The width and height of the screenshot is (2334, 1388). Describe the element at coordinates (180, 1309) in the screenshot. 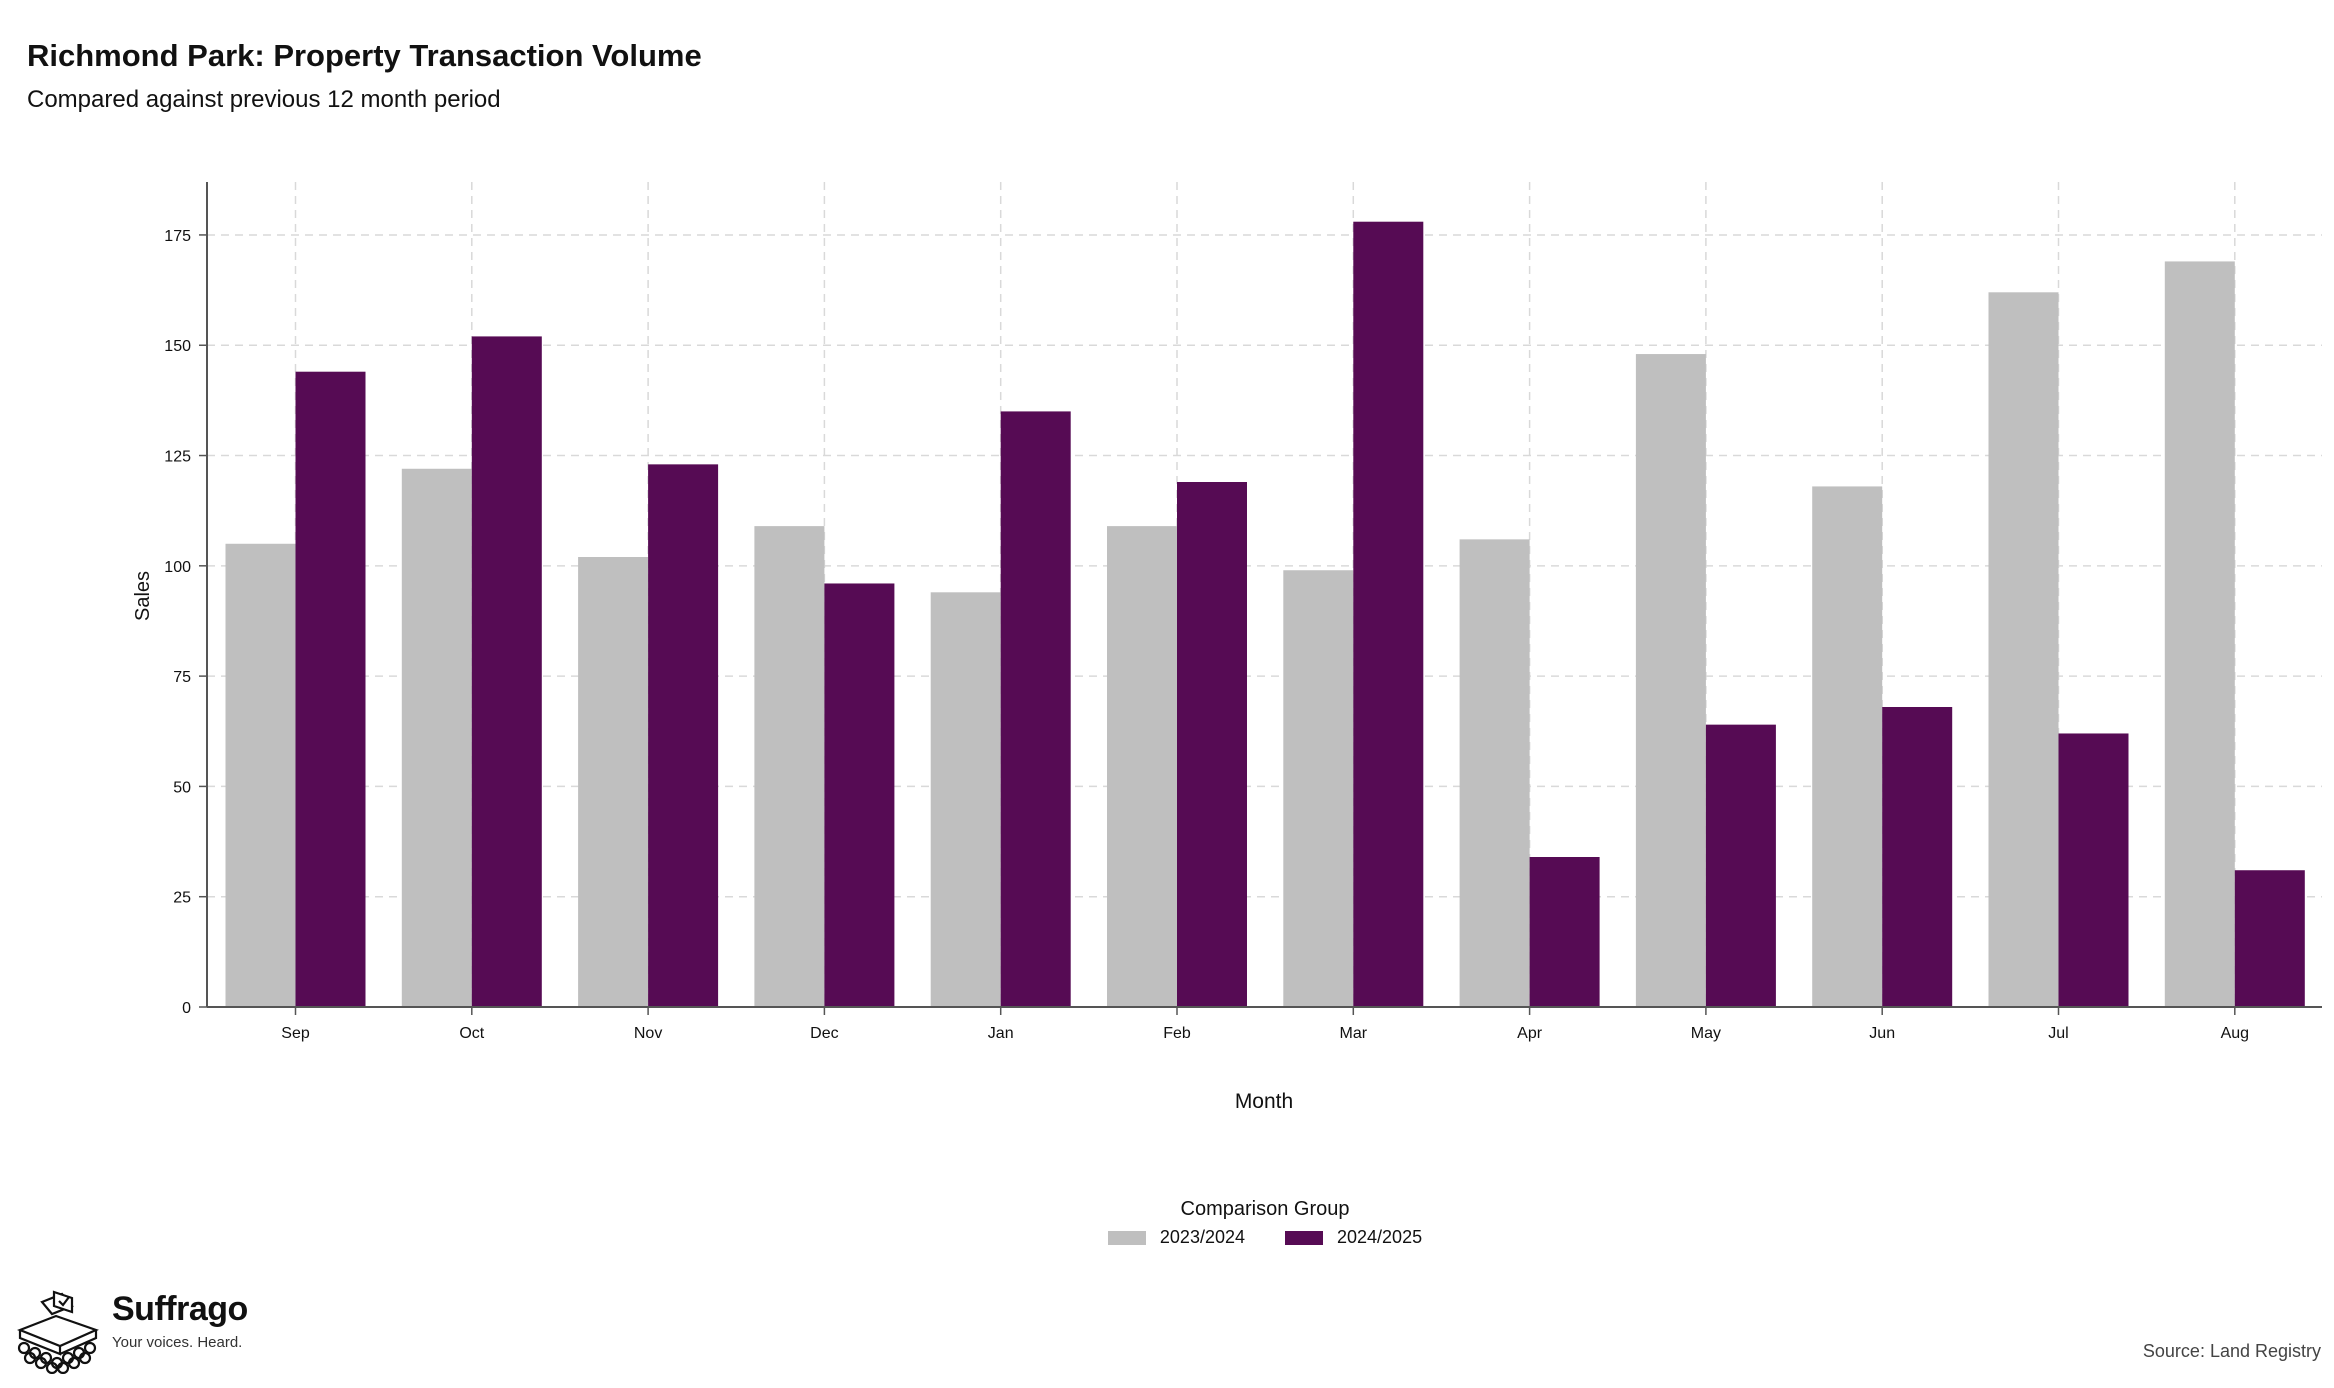

I see `brand-name: Suffrago` at that location.